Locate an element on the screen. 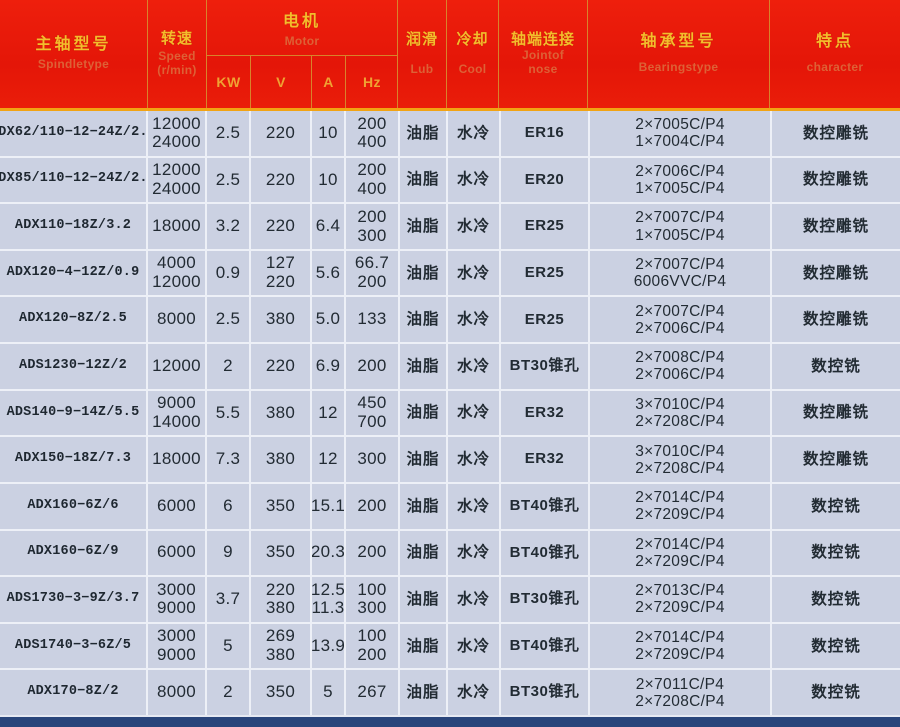  bearing-cell-value: 2×7005C/P4 is located at coordinates (680, 125).